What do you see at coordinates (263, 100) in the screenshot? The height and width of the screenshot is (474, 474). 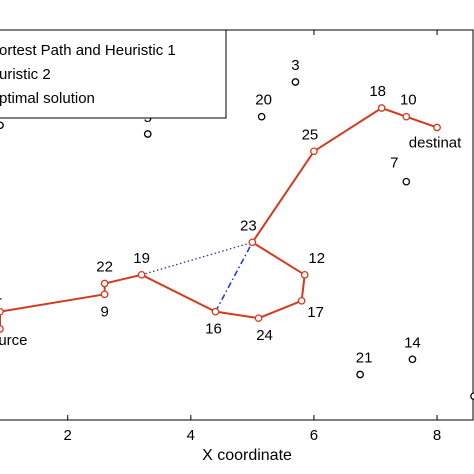 I see `node-label: 20` at bounding box center [263, 100].